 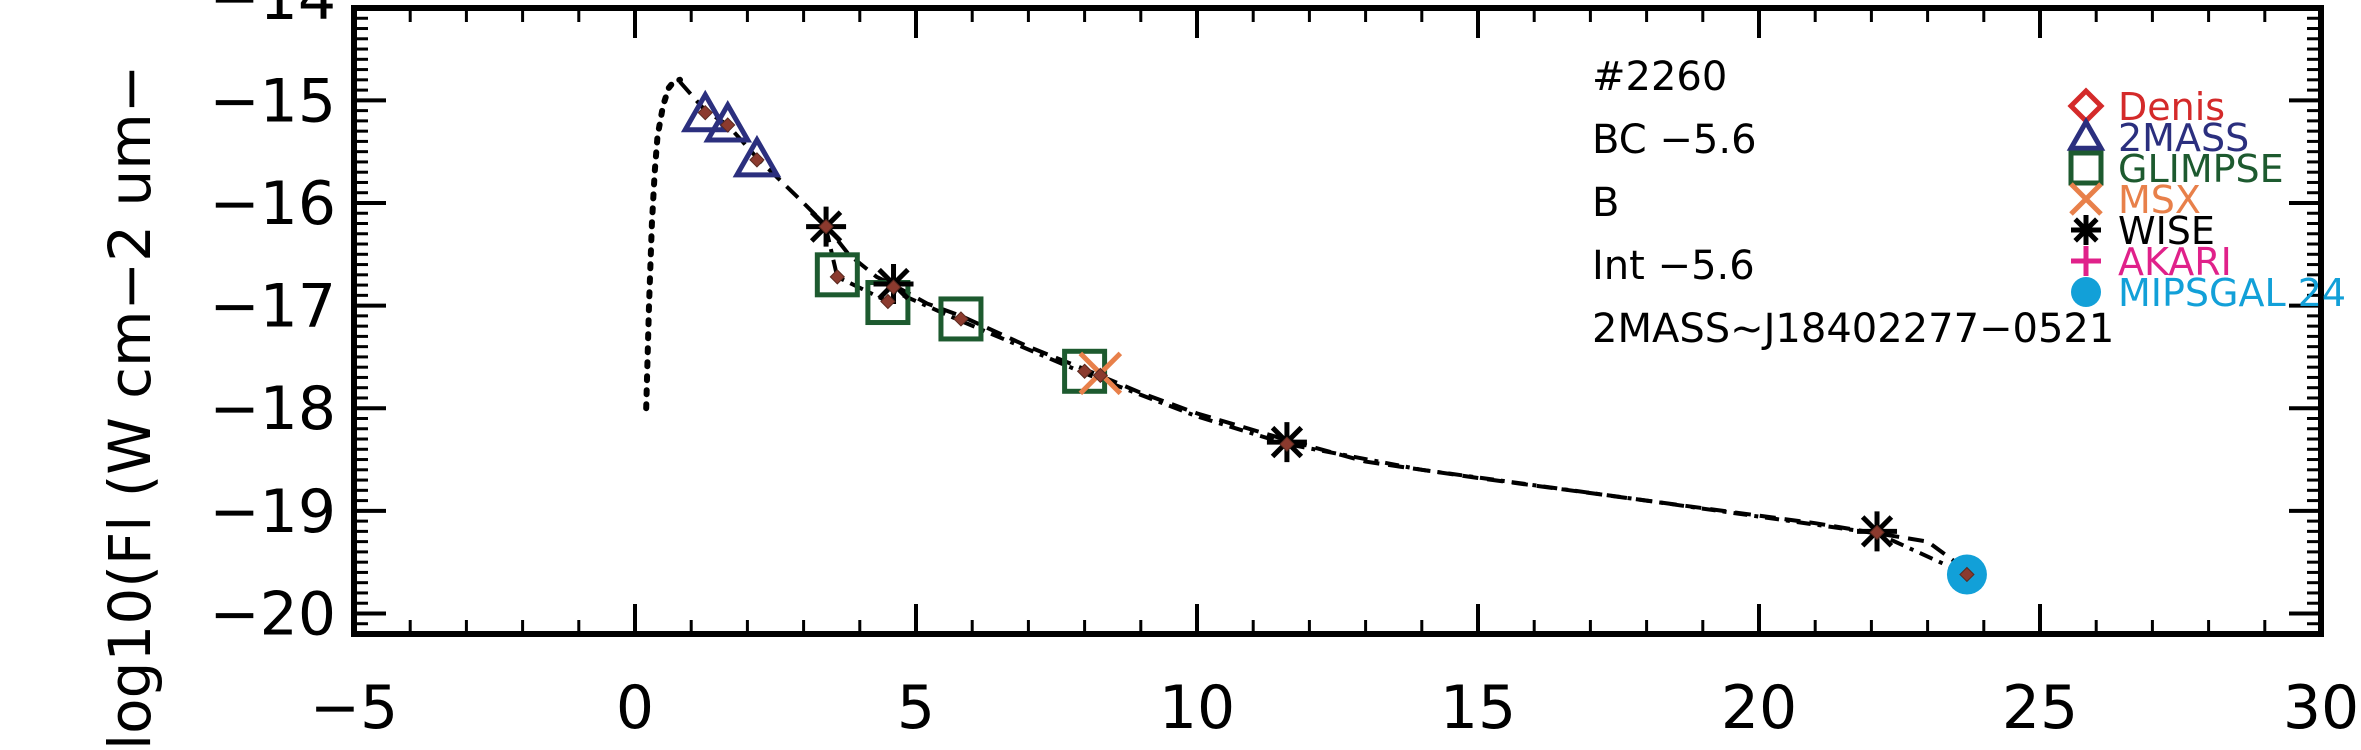 What do you see at coordinates (1759, 708) in the screenshot?
I see `x-tick-label: 20` at bounding box center [1759, 708].